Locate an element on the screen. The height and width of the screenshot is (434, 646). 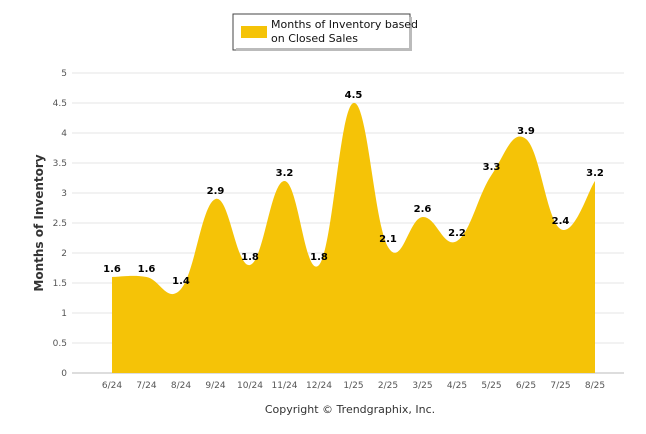
legend-line-1: Months of Inventory based is located at coordinates (344, 24).